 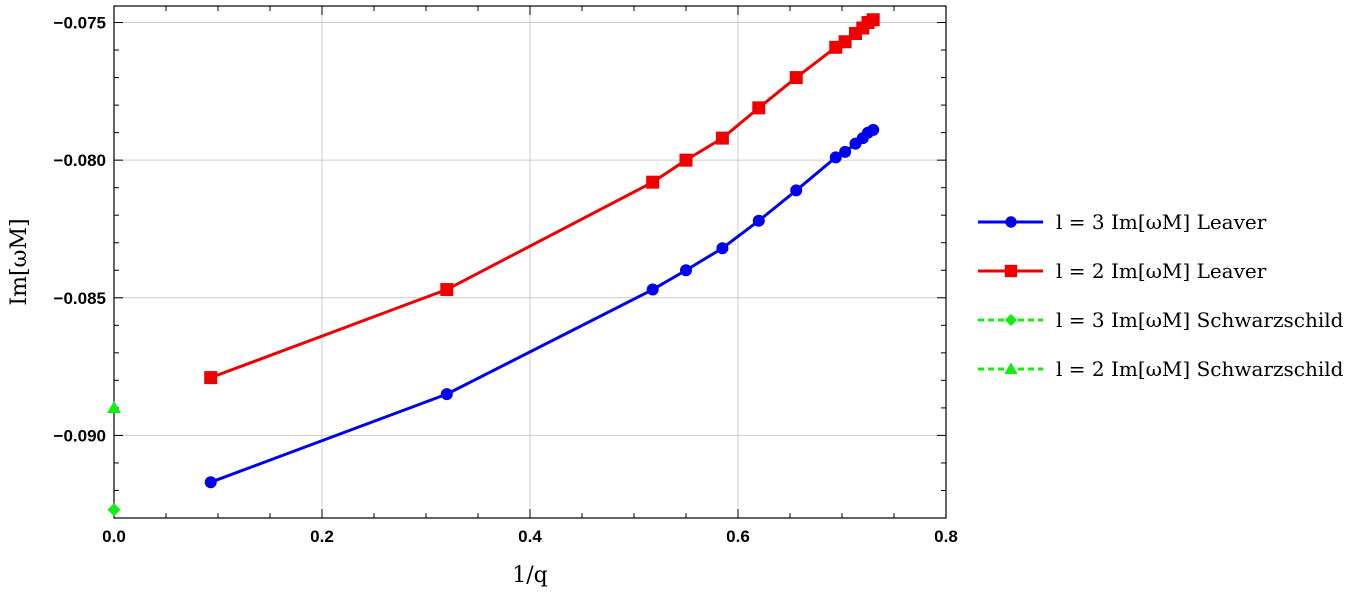 What do you see at coordinates (530, 575) in the screenshot?
I see `x-axis-title: 1/q` at bounding box center [530, 575].